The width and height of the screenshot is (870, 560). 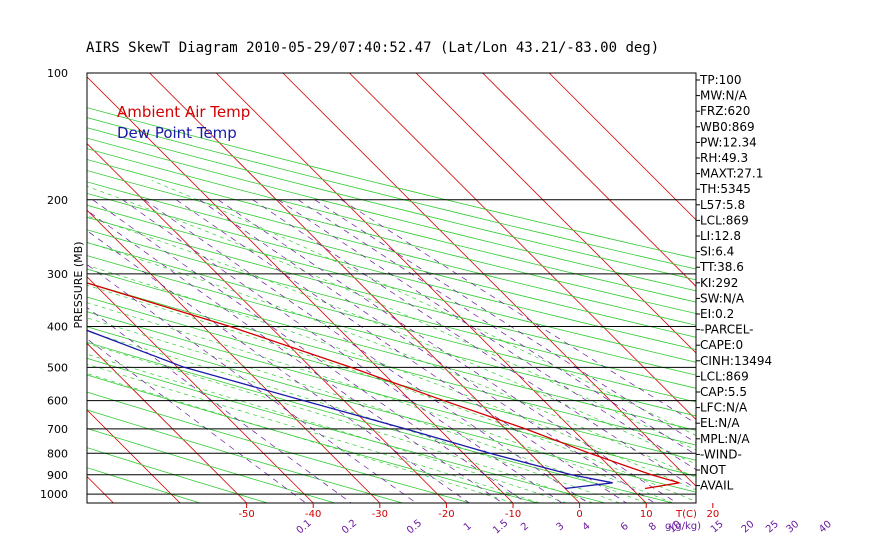 I want to click on sounding-index-item: FRZ:620, so click(x=725, y=111).